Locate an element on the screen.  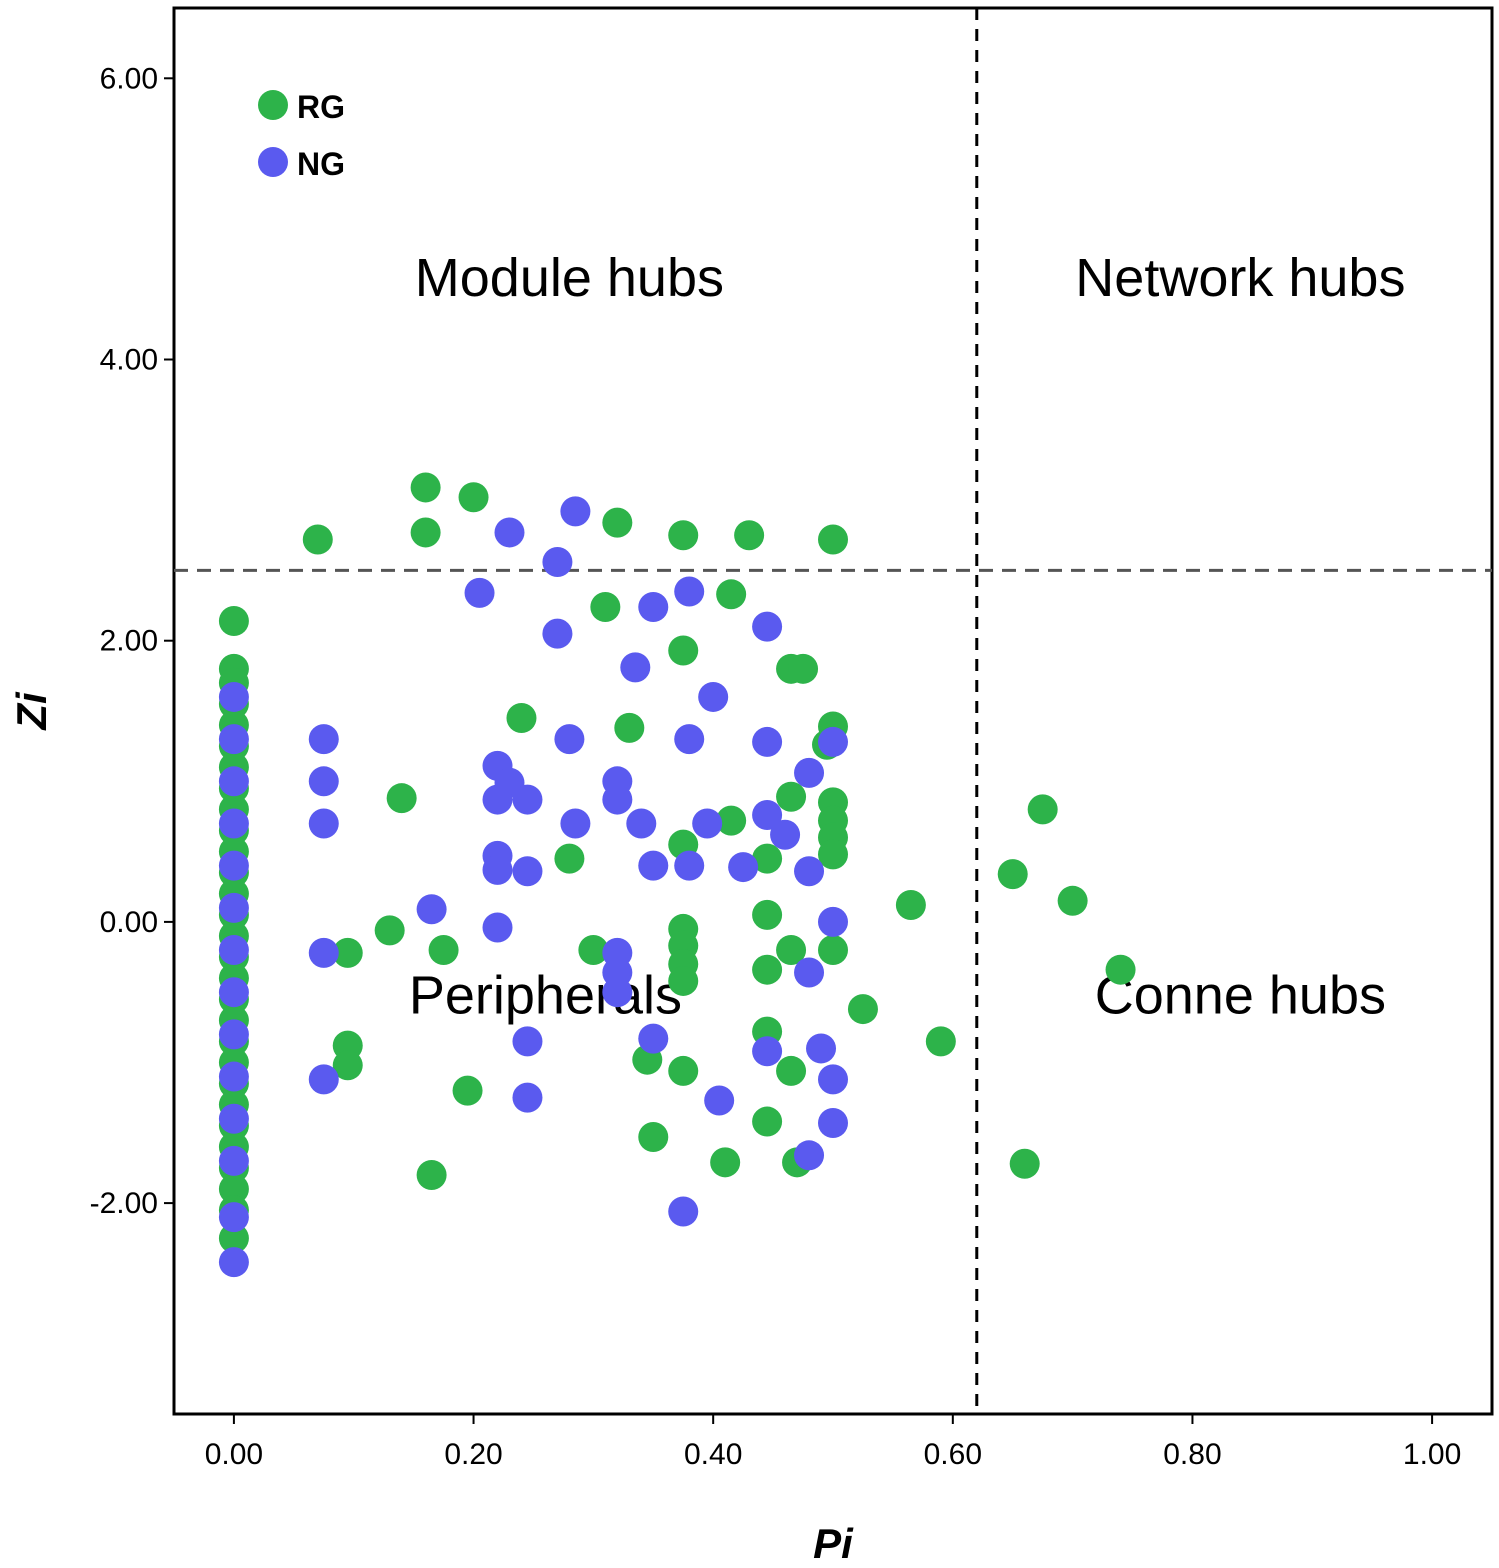
x-axis-title: Pi is located at coordinates (833, 1543).